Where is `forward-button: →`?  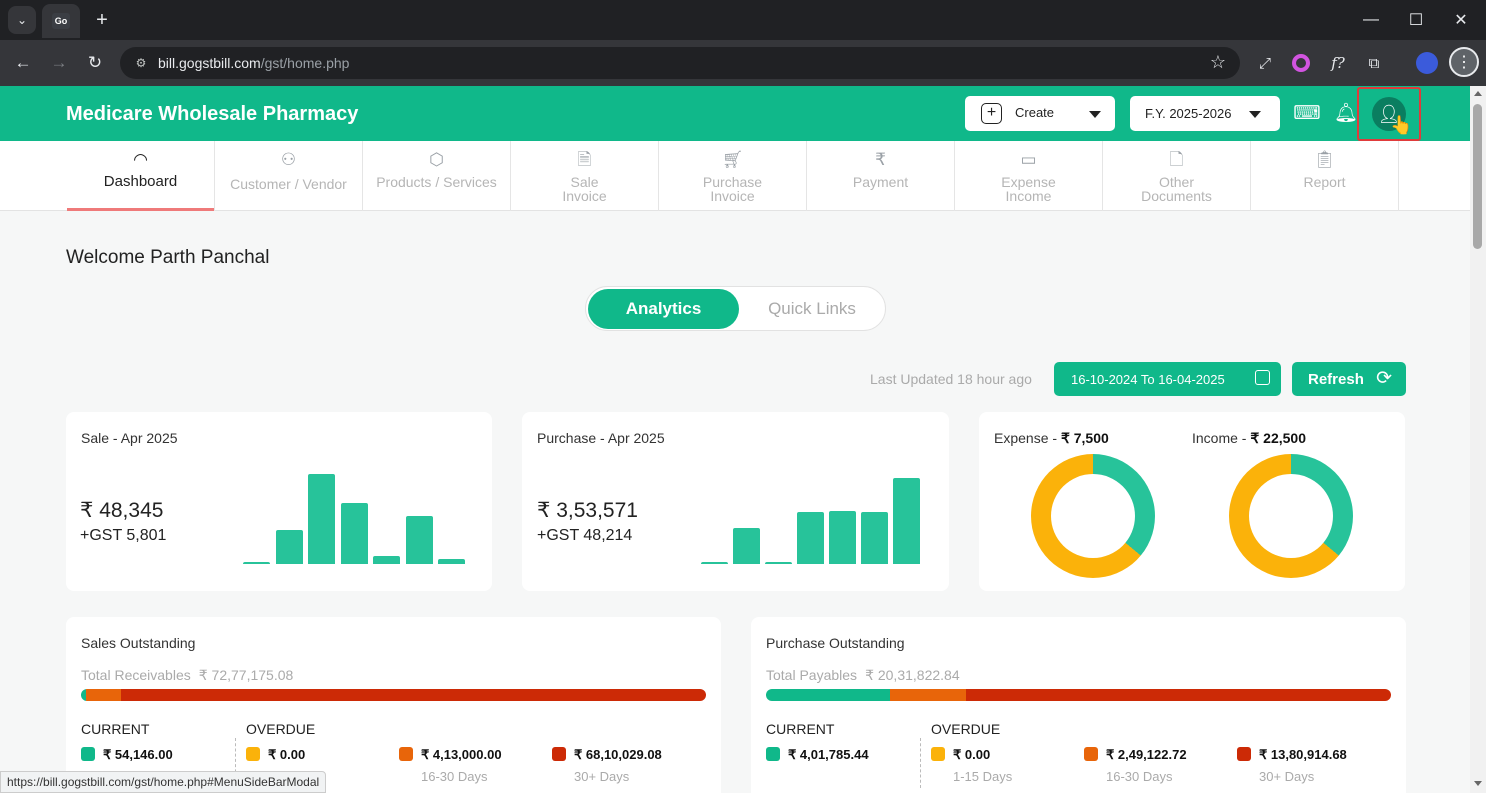
forward-button: → is located at coordinates (59, 62).